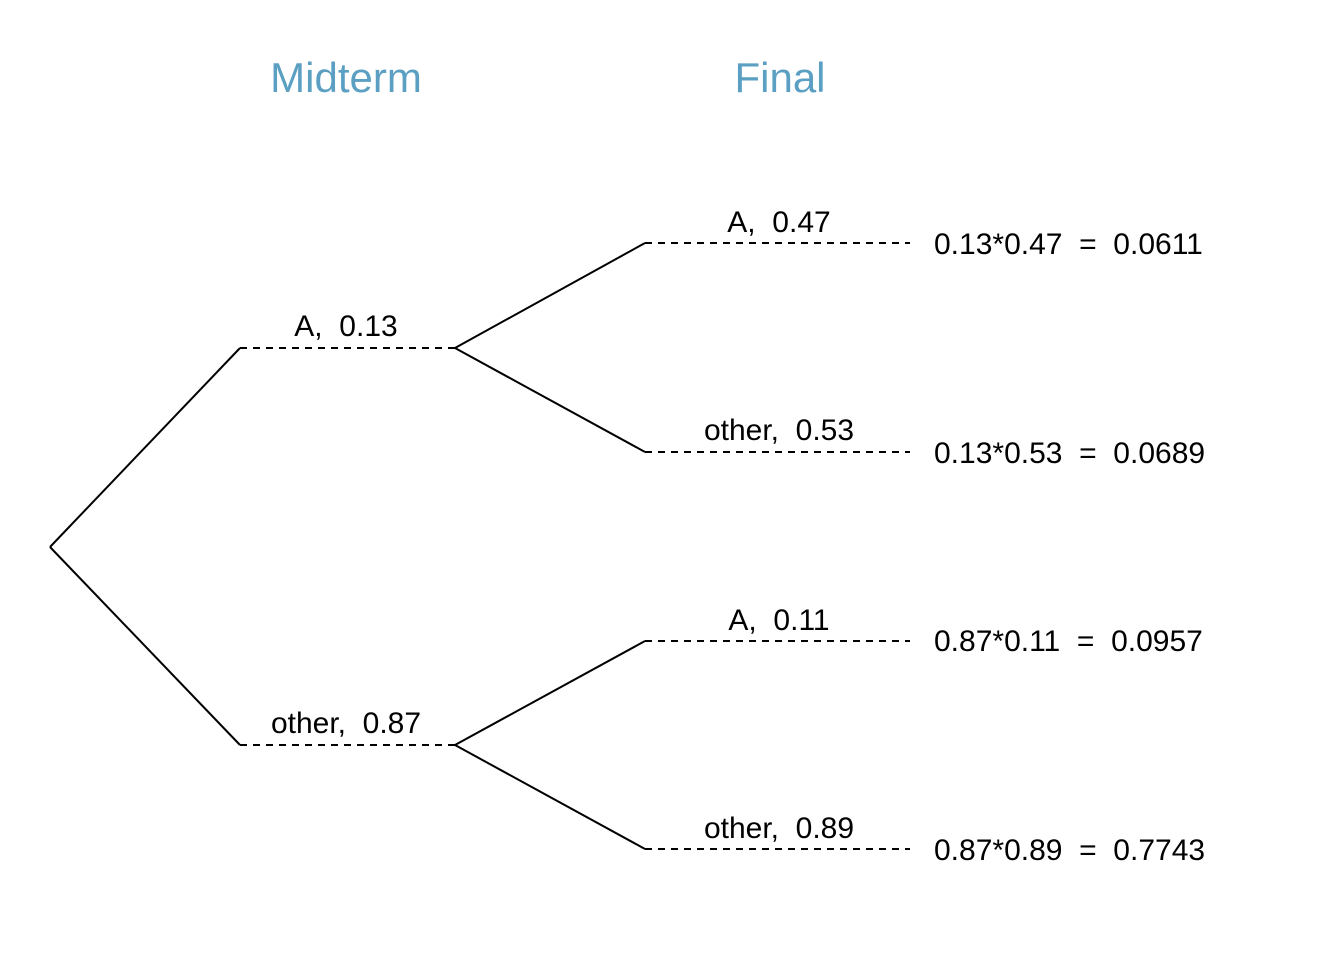 The width and height of the screenshot is (1344, 960). Describe the element at coordinates (778, 620) in the screenshot. I see `label-other-final-a: A, 0.11` at that location.